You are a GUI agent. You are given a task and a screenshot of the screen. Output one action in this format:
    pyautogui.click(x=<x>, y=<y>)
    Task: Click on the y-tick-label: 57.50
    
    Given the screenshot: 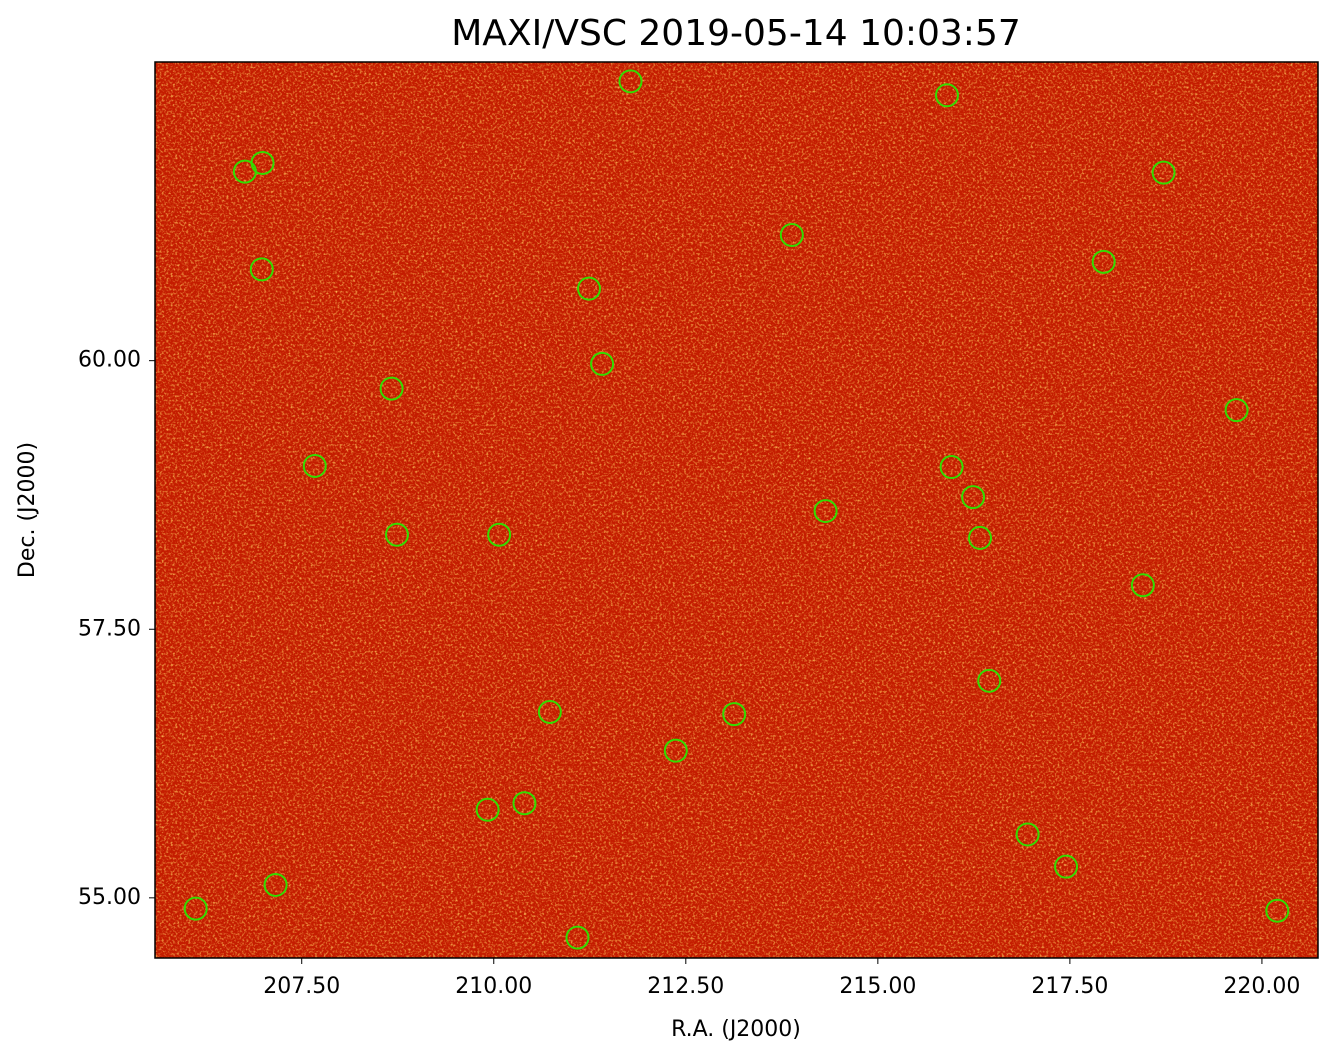 What is the action you would take?
    pyautogui.click(x=109, y=628)
    